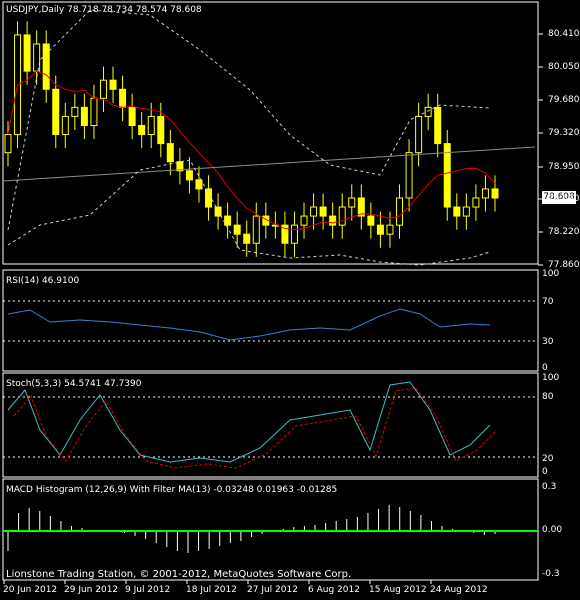  What do you see at coordinates (548, 397) in the screenshot?
I see `stoch-axis-label: 80` at bounding box center [548, 397].